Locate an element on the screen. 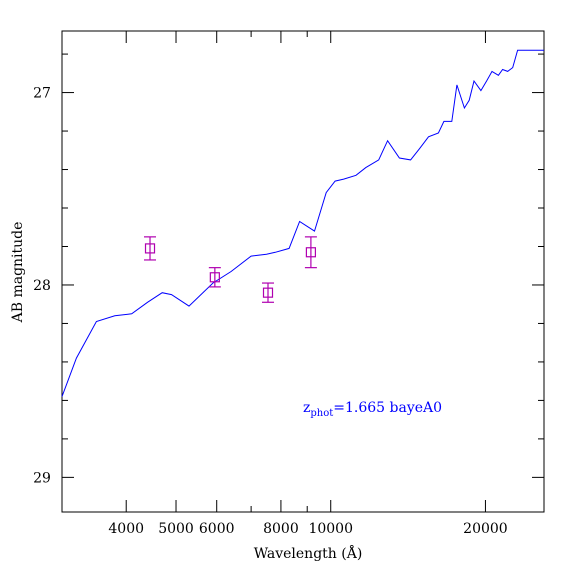 Image resolution: width=574 pixels, height=574 pixels. y-tick-labels: 27 28 29 is located at coordinates (42, 286).